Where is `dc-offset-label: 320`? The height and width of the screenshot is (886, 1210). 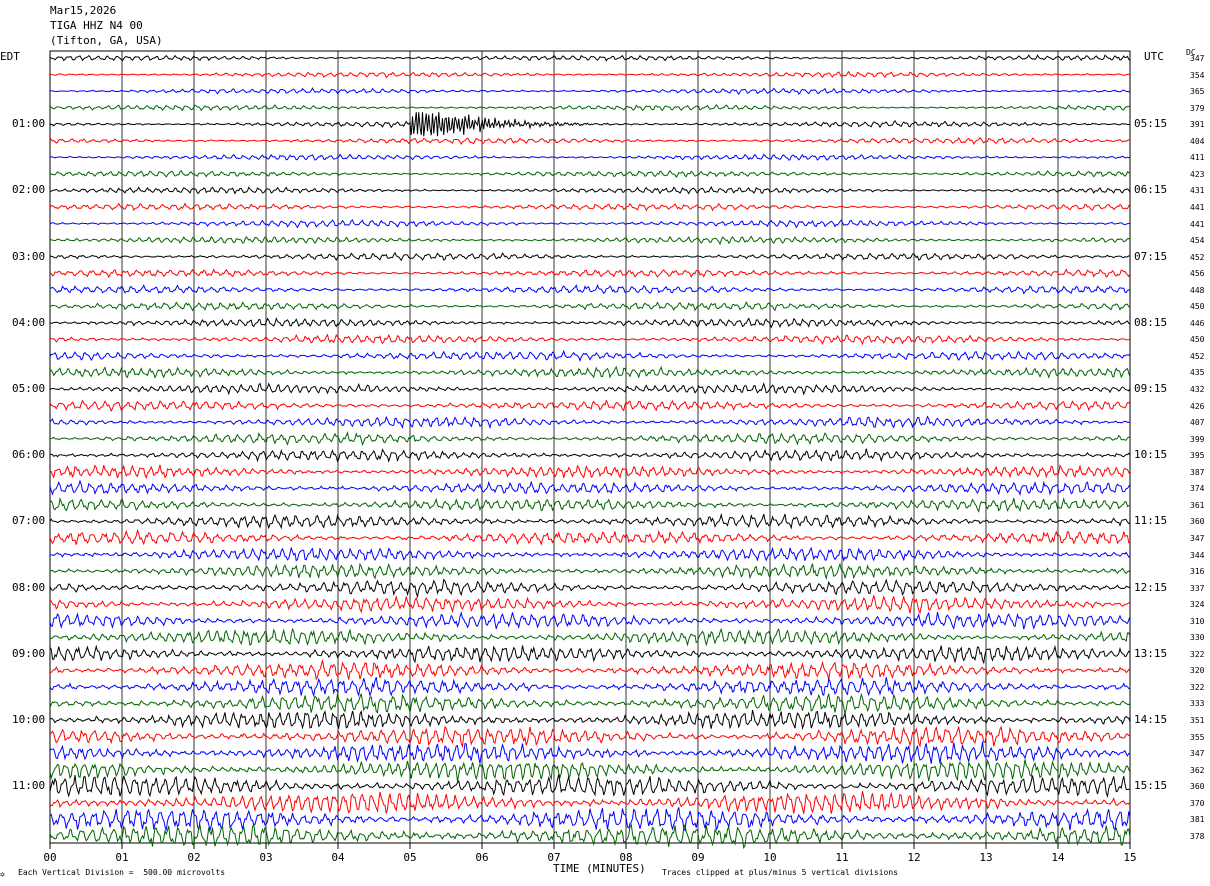 dc-offset-label: 320 is located at coordinates (1197, 671).